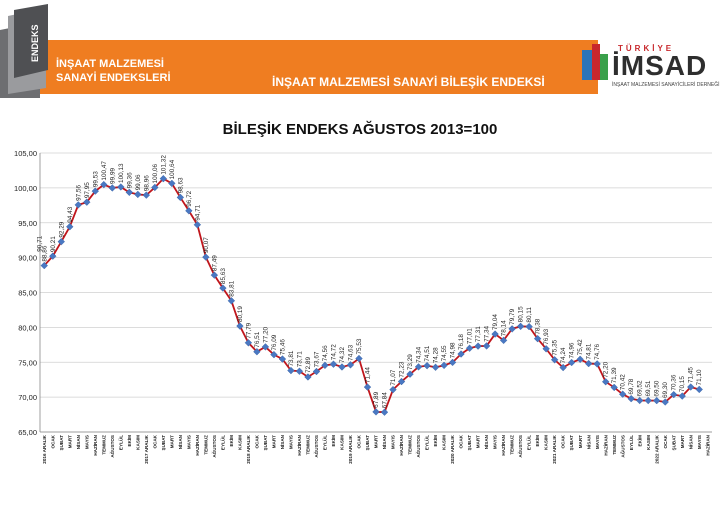 The height and width of the screenshot is (510, 720). I want to click on data-label: 88,86, so click(44, 253).